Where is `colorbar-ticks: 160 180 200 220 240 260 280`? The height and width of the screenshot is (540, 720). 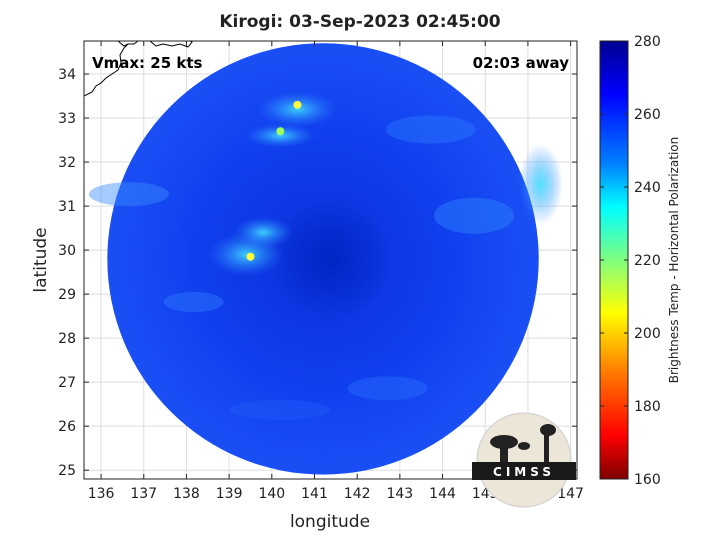
colorbar-ticks: 160 180 200 220 240 260 280 is located at coordinates (630, 261).